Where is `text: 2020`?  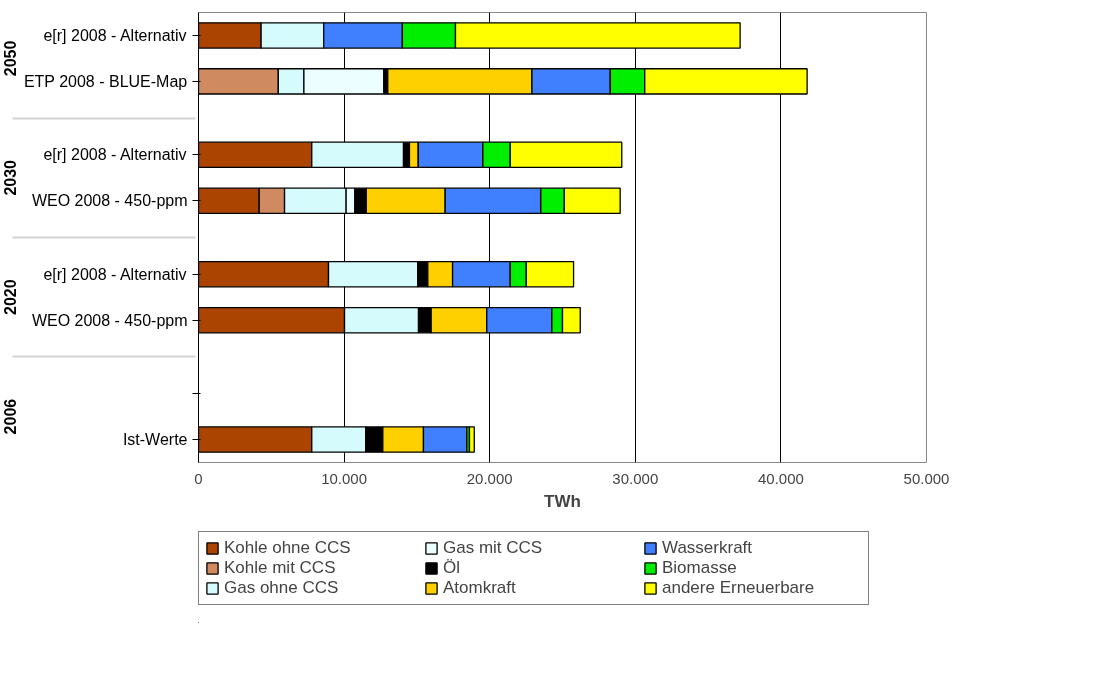
text: 2020 is located at coordinates (10, 297).